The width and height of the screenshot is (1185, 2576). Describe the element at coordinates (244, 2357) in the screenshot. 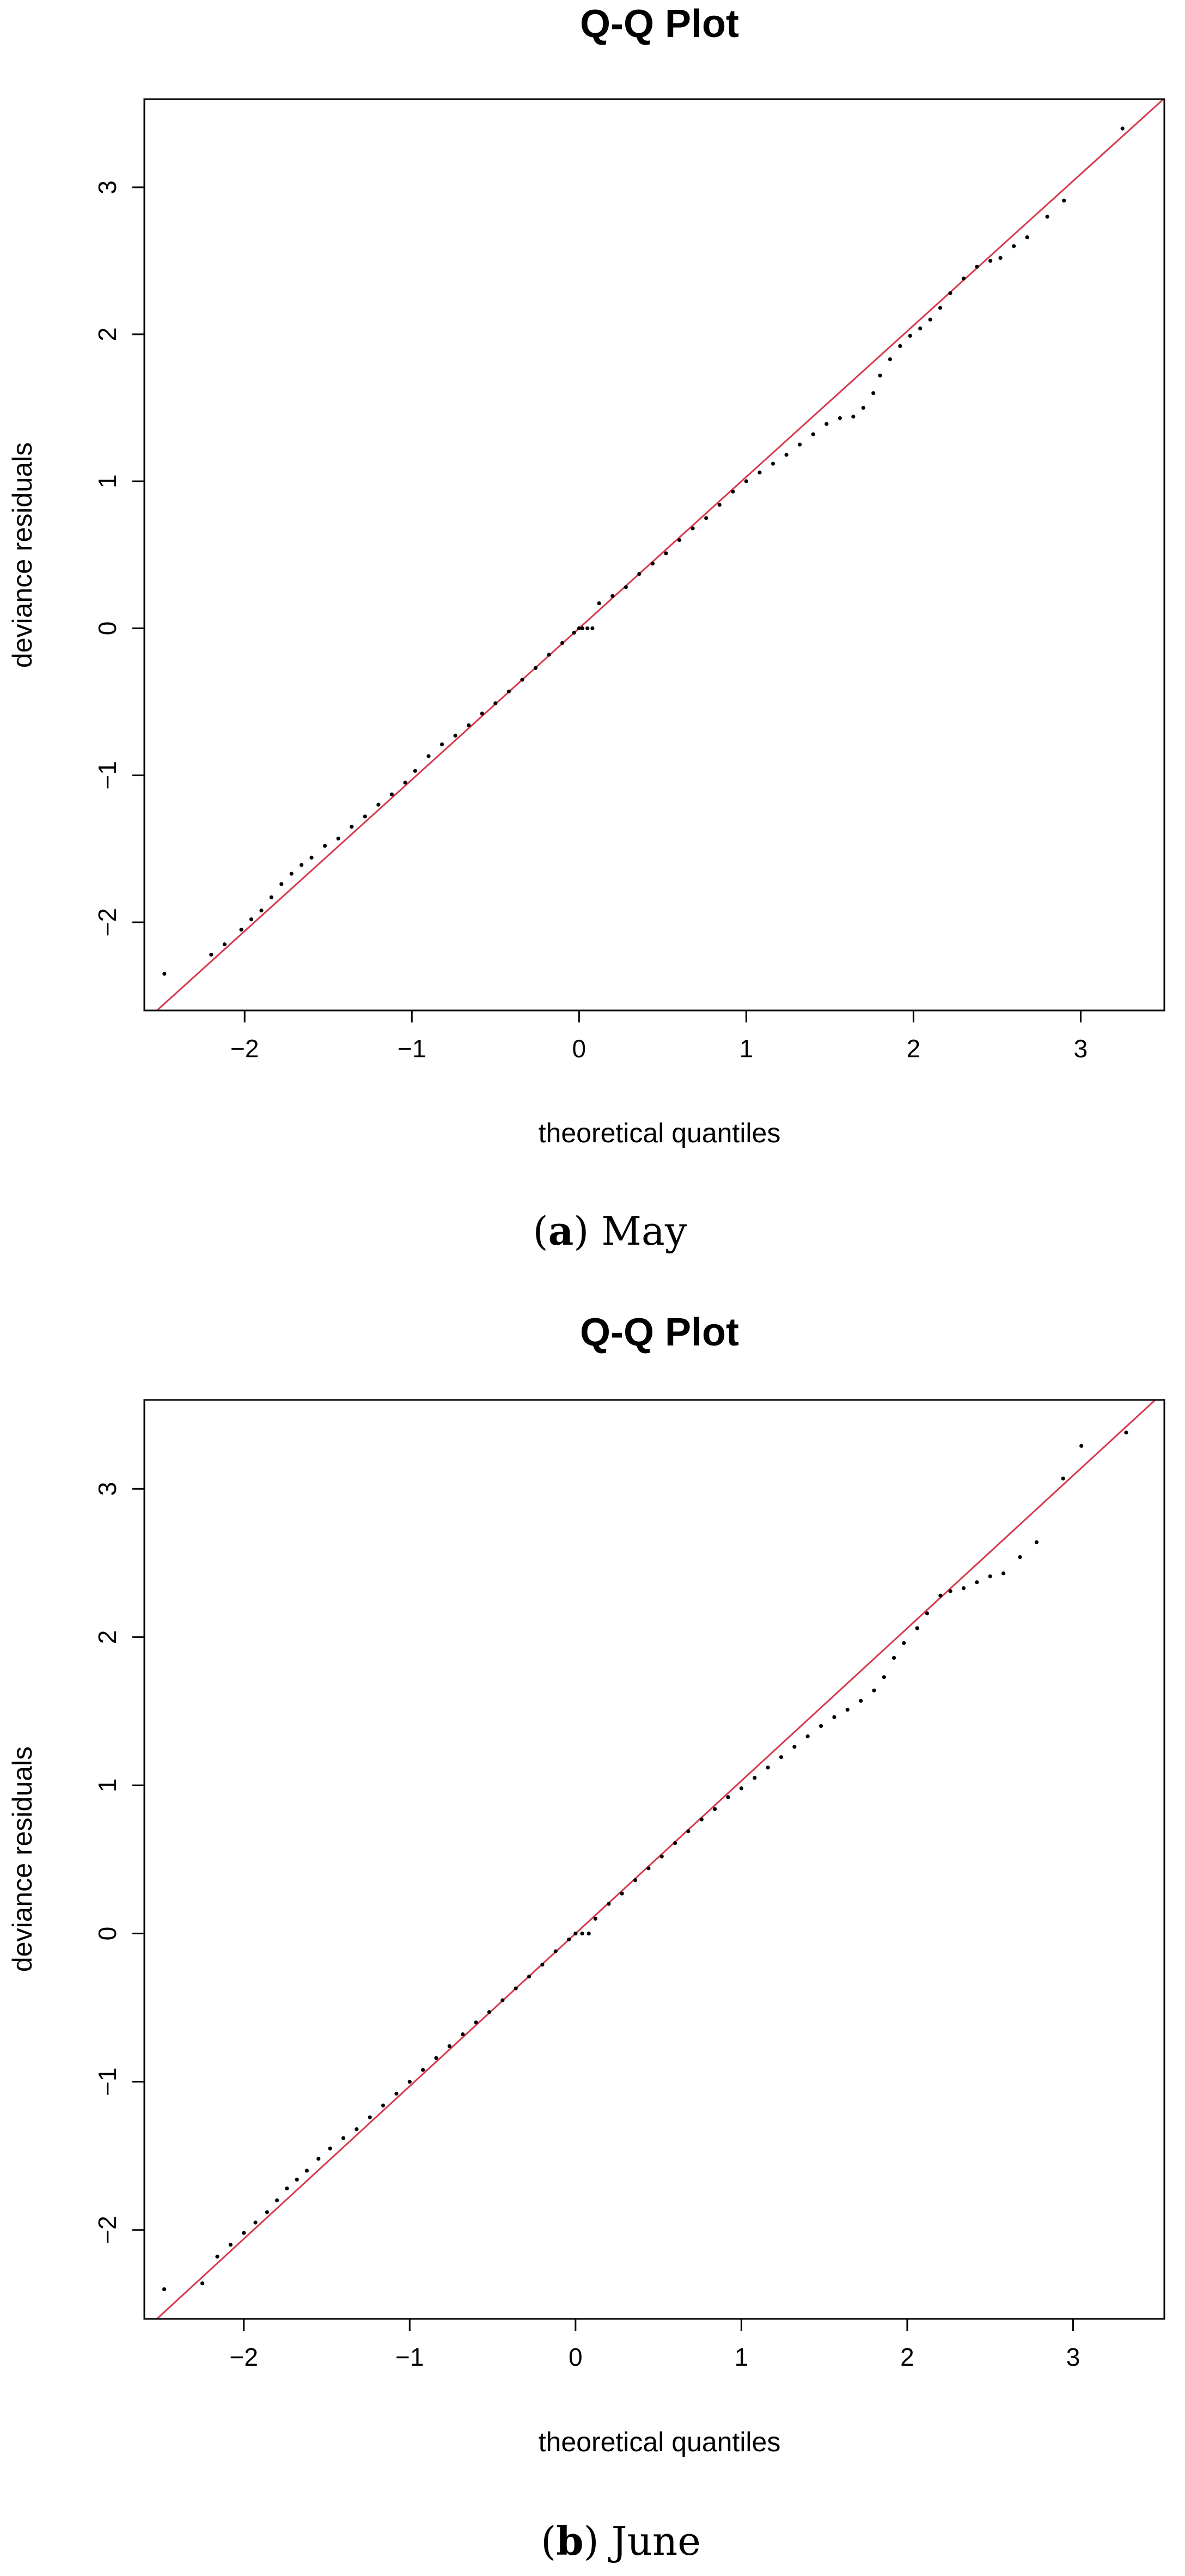

I see `x-tick-label: −2` at that location.